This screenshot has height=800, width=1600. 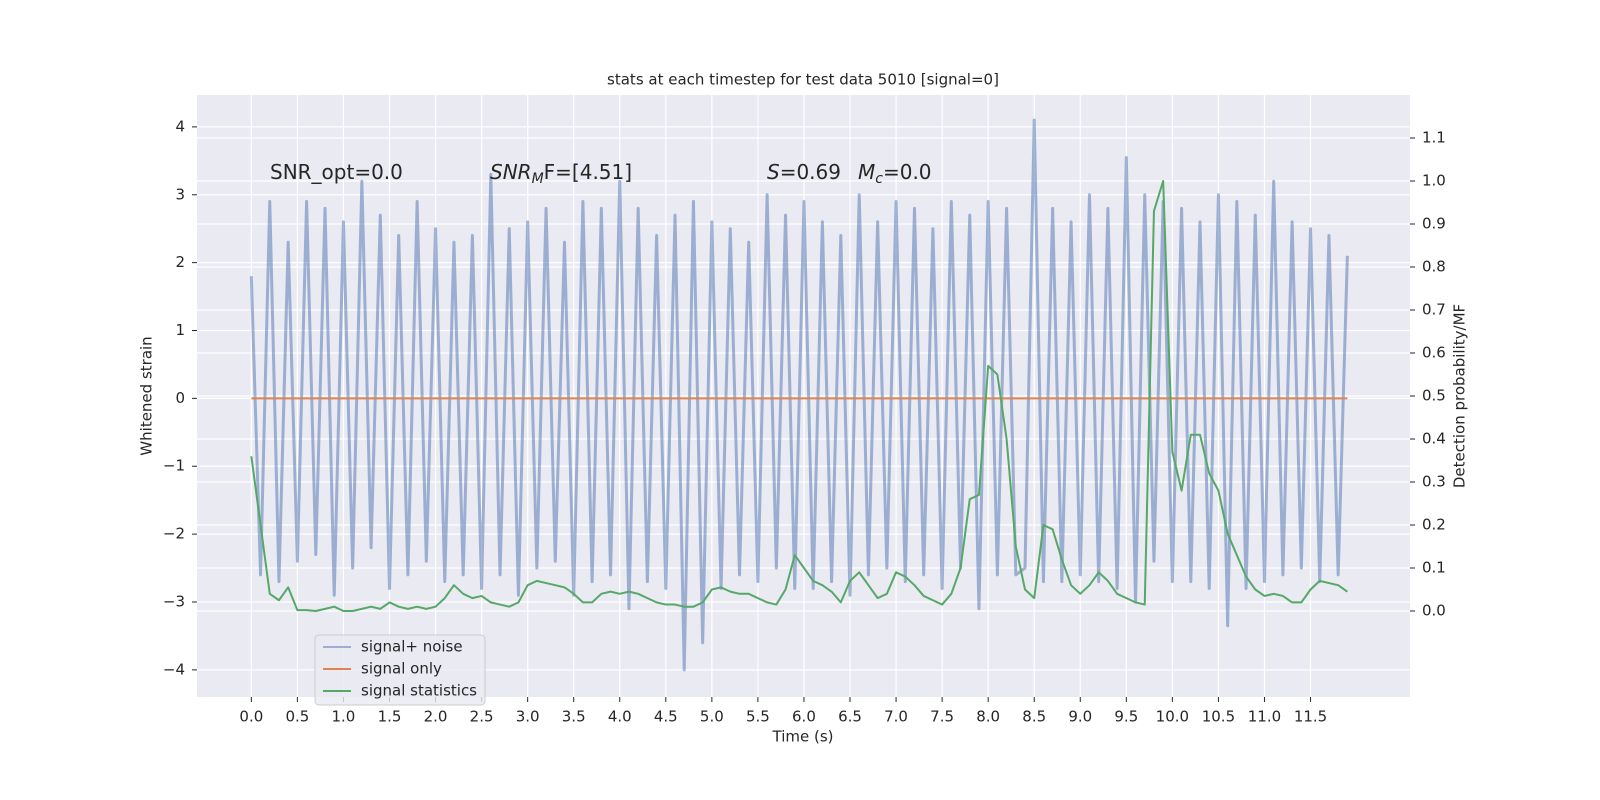 I want to click on y2-tick-label: 1.1, so click(x=1434, y=138).